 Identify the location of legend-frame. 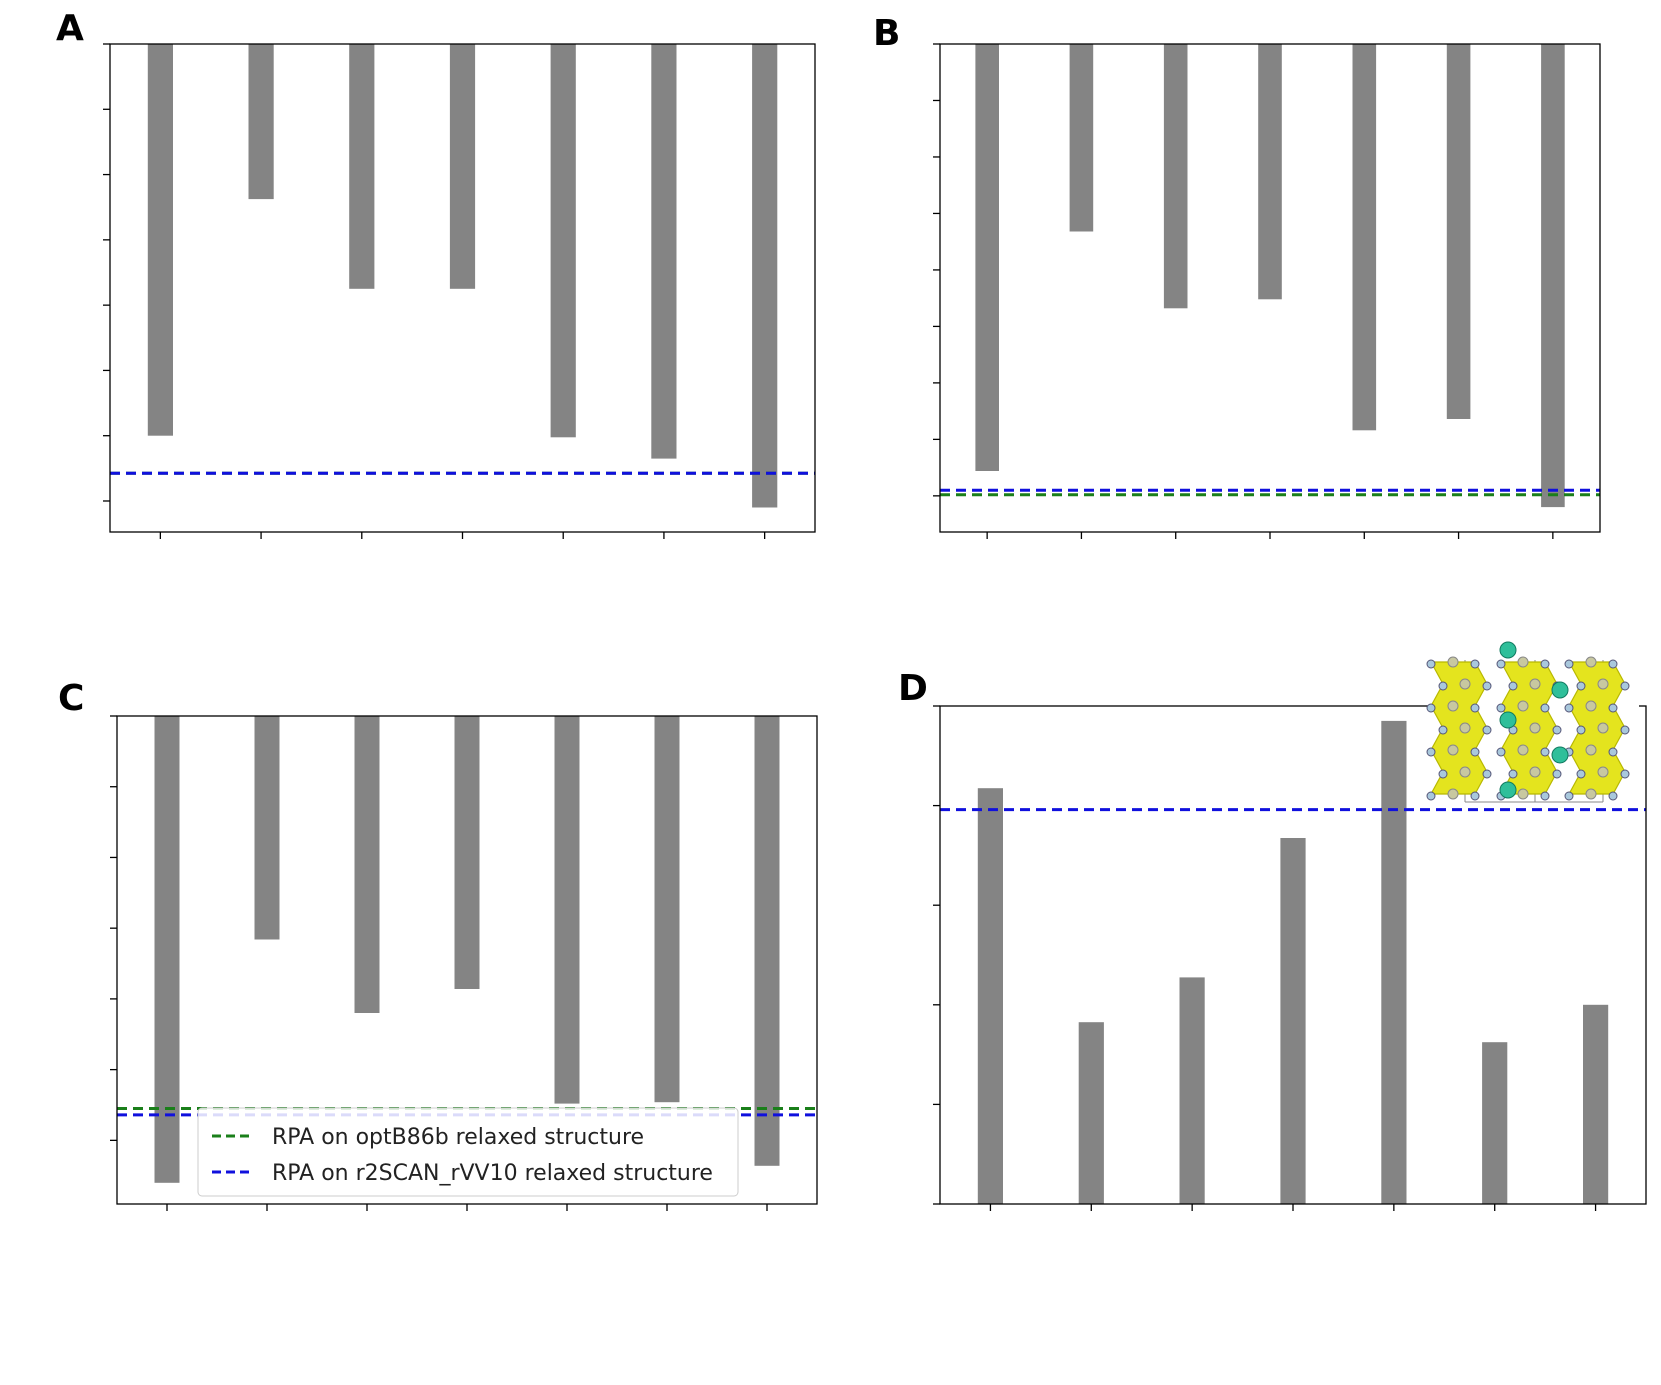
(468, 1152).